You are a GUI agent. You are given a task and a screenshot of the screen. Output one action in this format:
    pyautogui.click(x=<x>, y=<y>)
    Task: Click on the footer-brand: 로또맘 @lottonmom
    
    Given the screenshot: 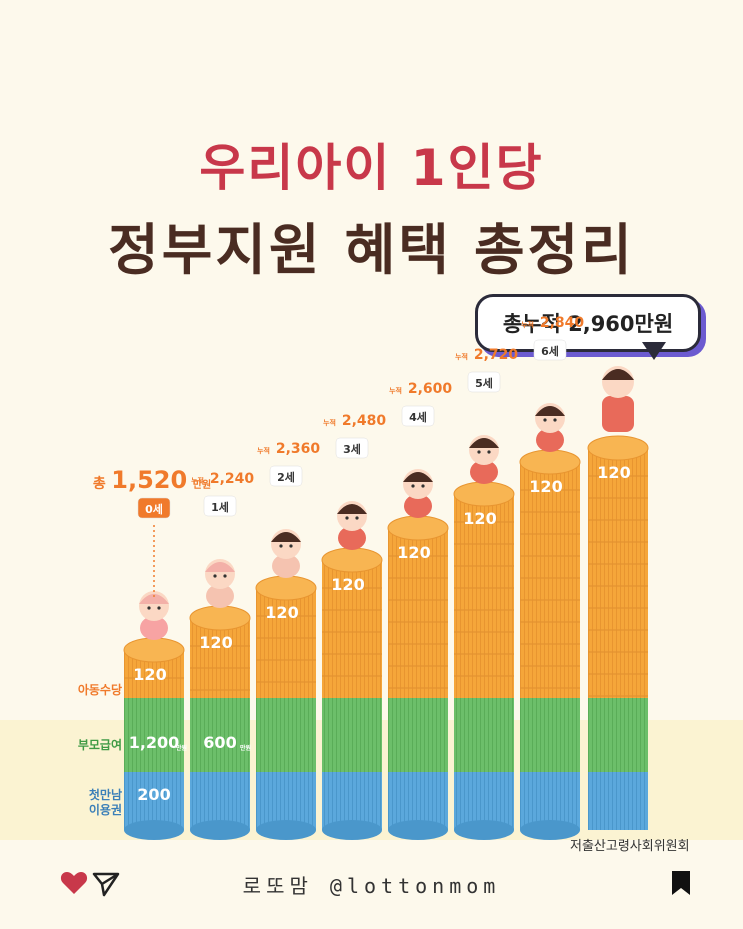 What is the action you would take?
    pyautogui.click(x=371, y=886)
    